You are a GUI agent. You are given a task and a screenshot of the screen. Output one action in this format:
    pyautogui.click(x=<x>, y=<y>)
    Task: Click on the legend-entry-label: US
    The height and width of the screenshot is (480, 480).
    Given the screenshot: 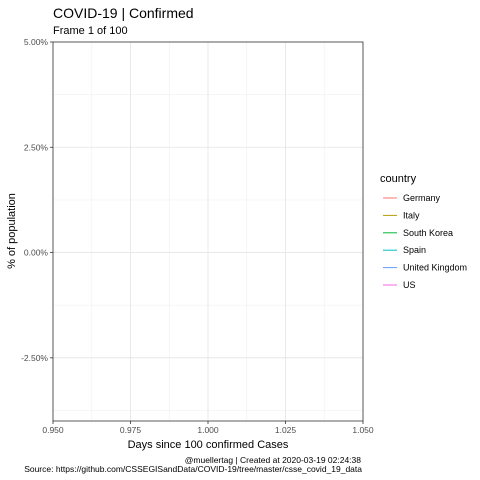 What is the action you would take?
    pyautogui.click(x=409, y=285)
    